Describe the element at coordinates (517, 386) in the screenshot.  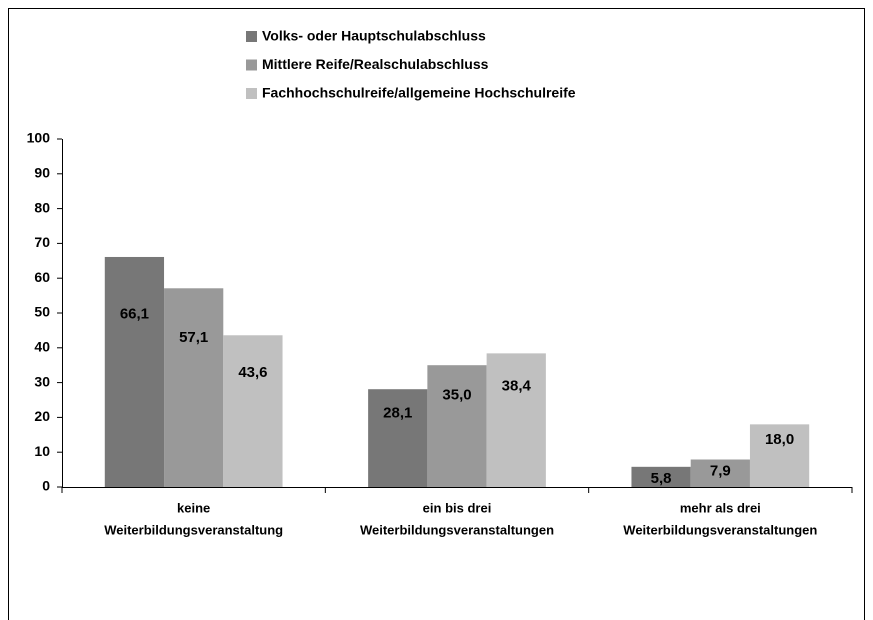
I see `data-label: 38,4` at that location.